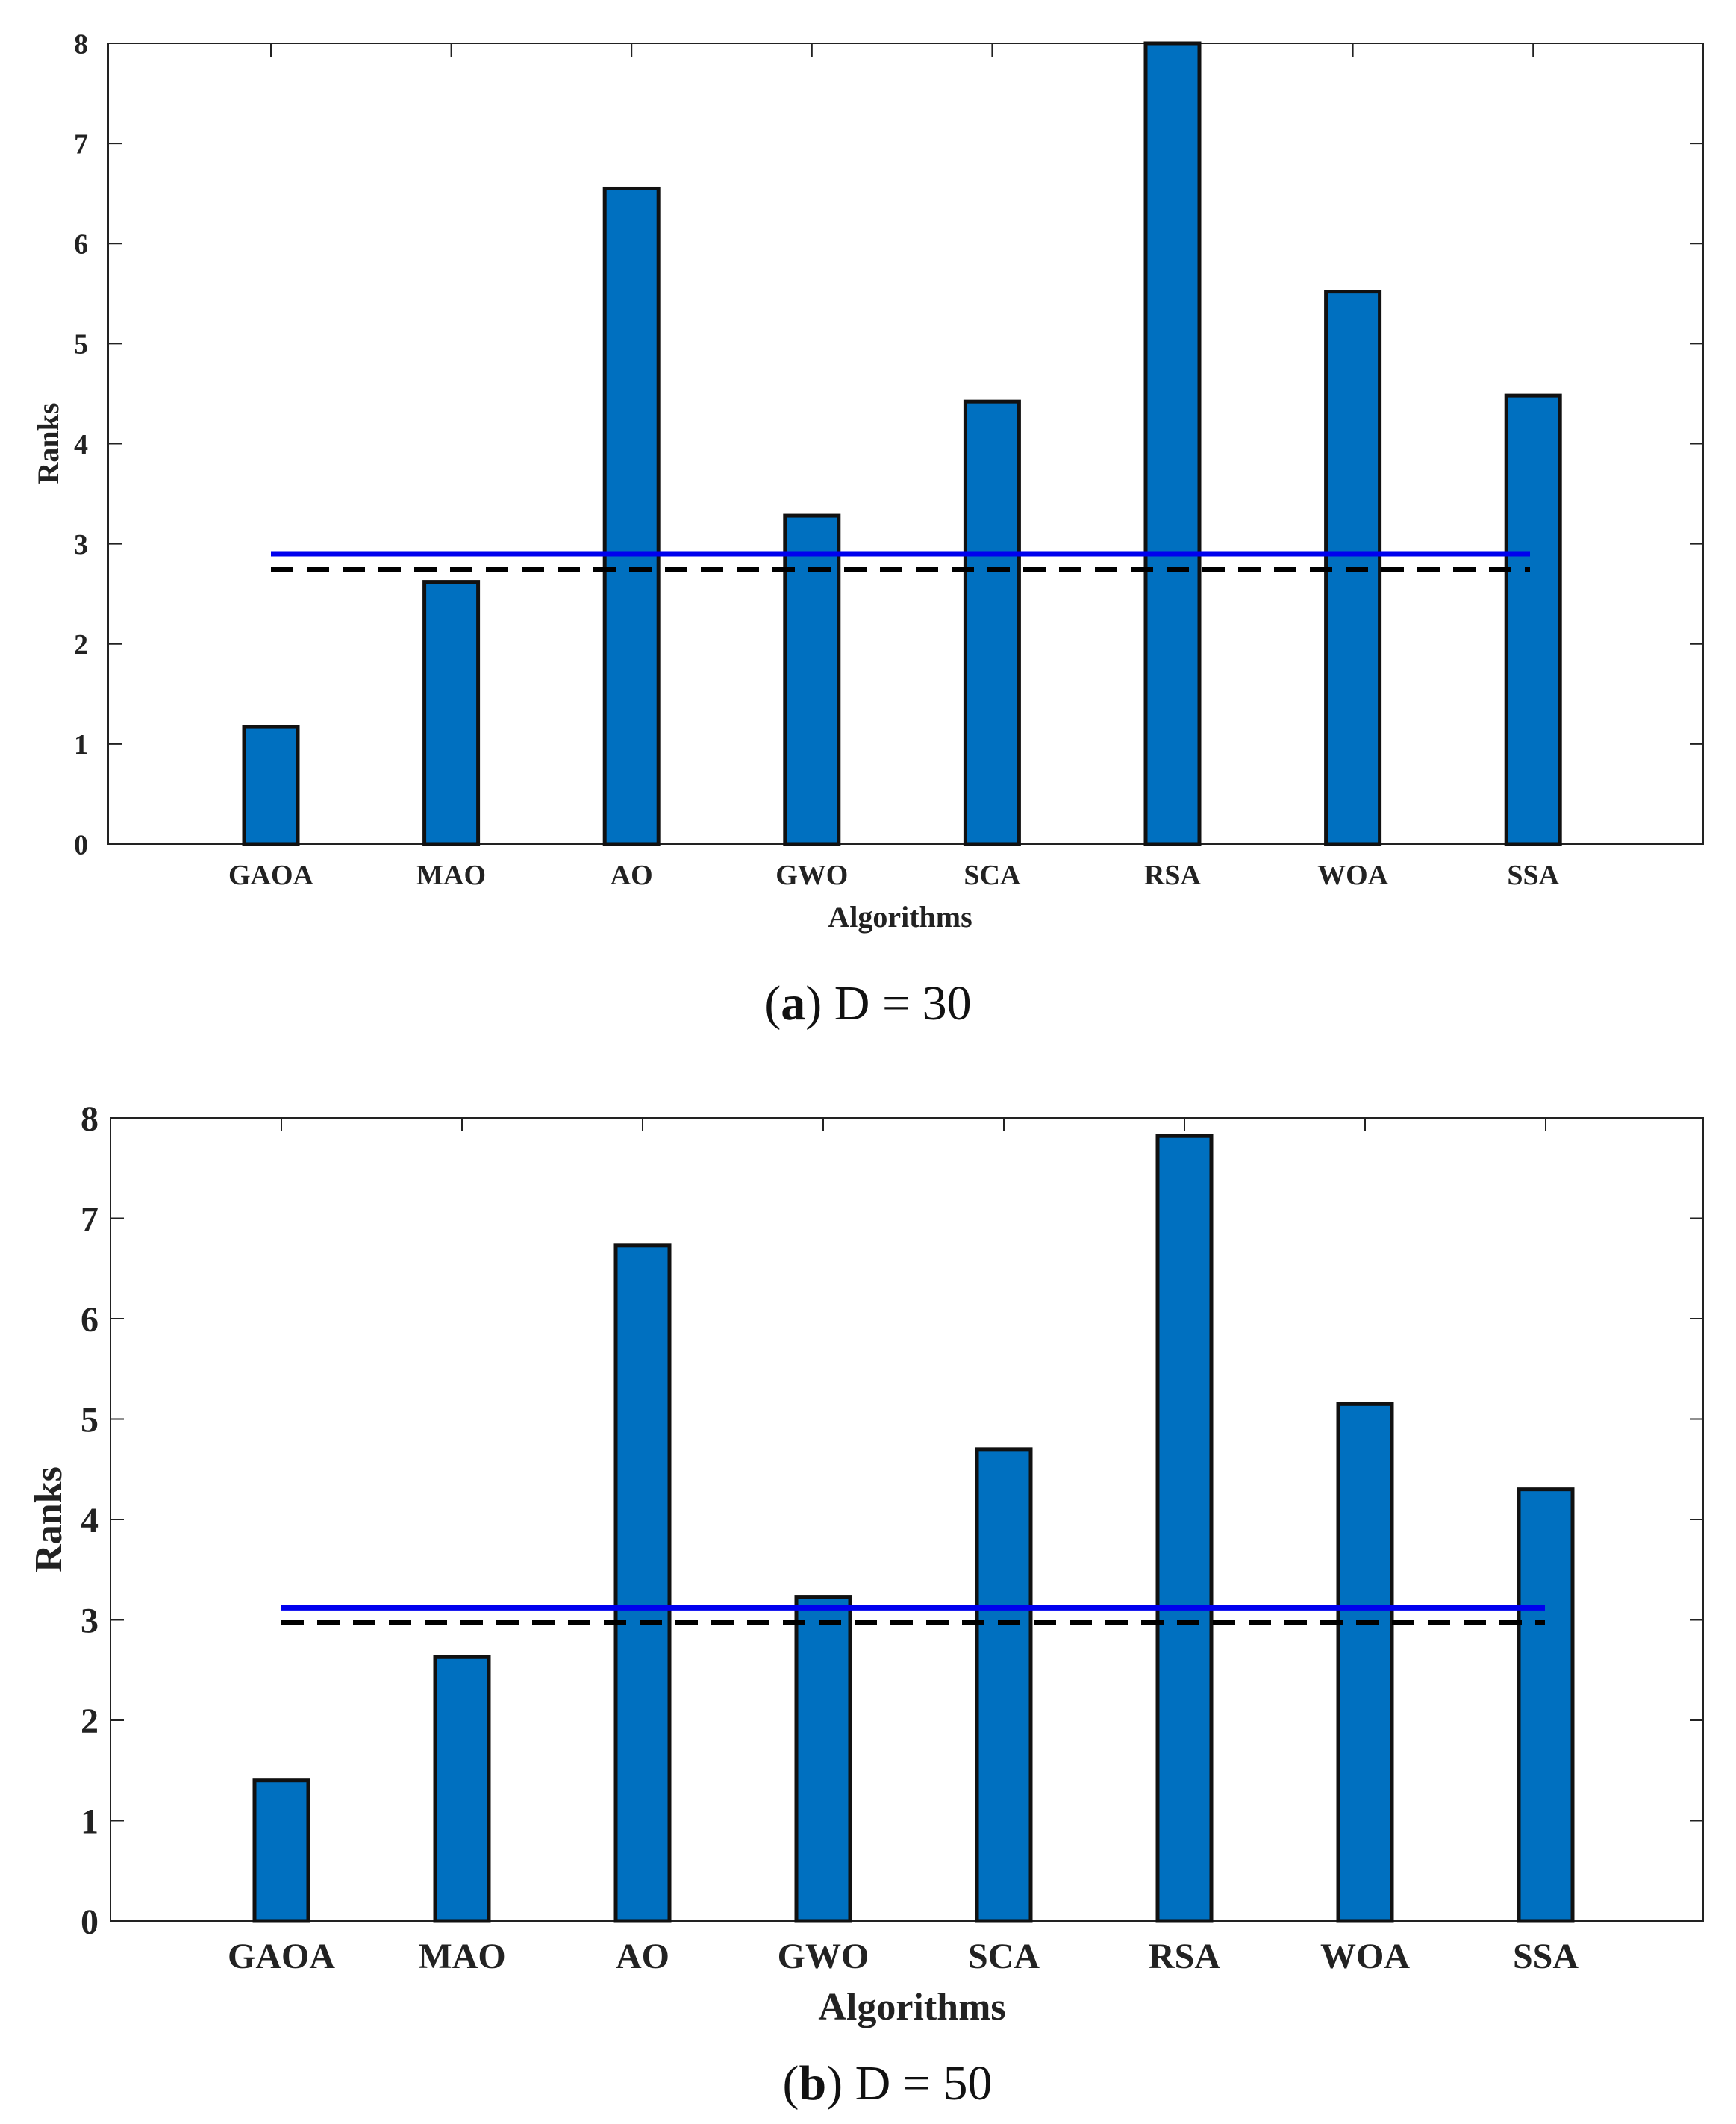 The width and height of the screenshot is (1736, 2124). What do you see at coordinates (887, 2083) in the screenshot?
I see `caption-b: (b) D = 50` at bounding box center [887, 2083].